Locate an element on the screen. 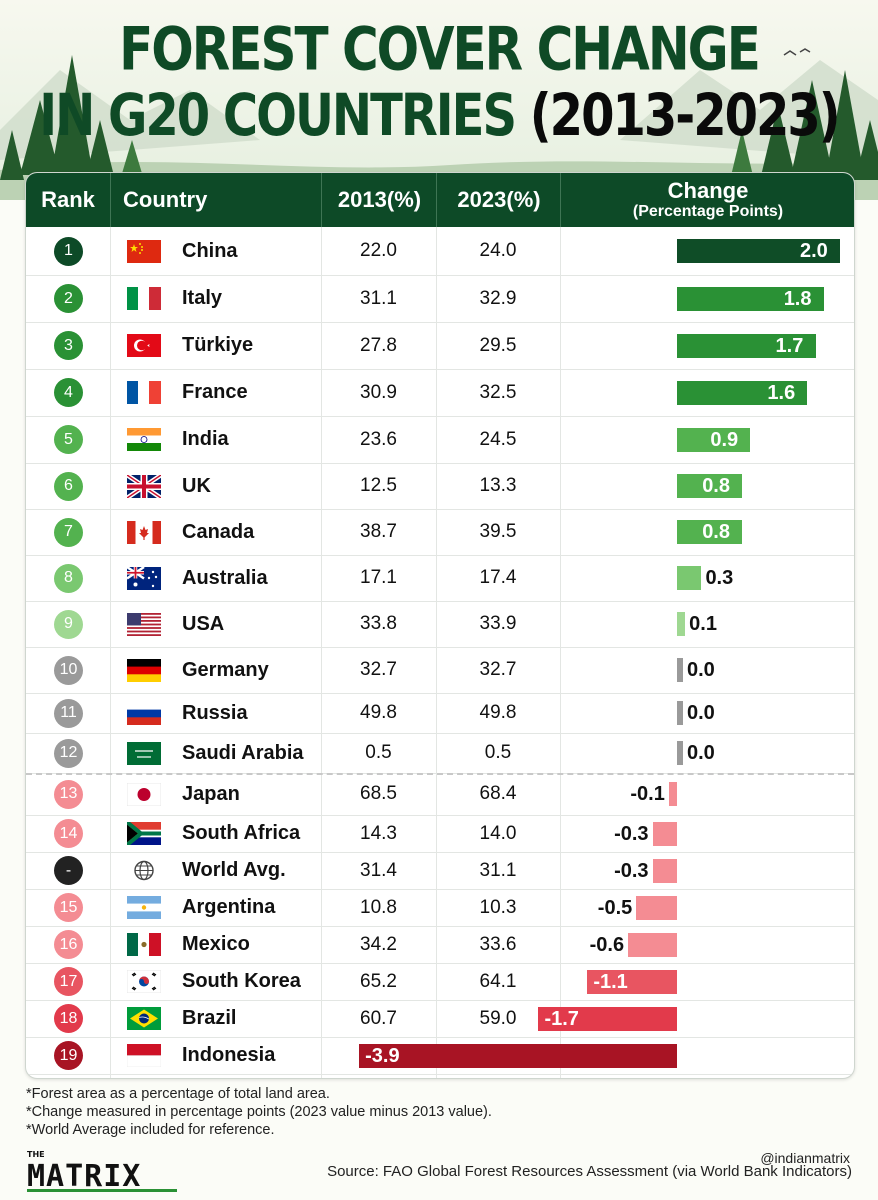 The image size is (878, 1200). change-label: 1.8 is located at coordinates (797, 298).